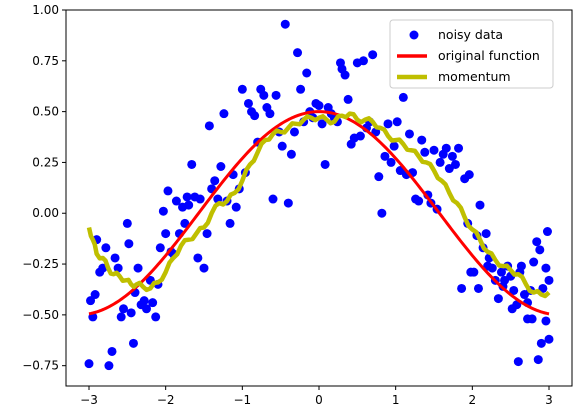  I want to click on y-tick-label: 0.25, so click(45, 162).